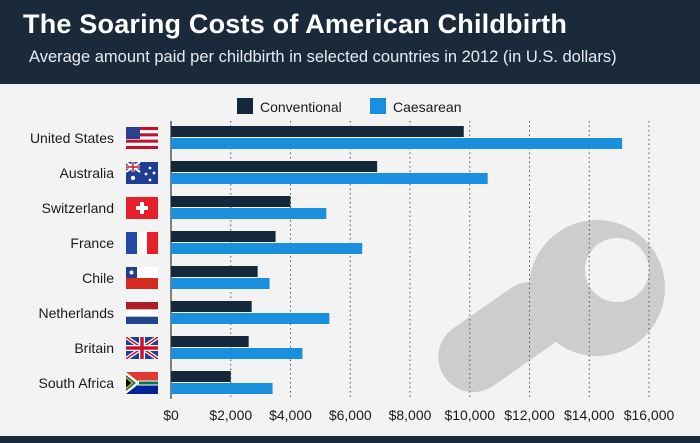  Describe the element at coordinates (142, 243) in the screenshot. I see `france-flag-icon` at that location.